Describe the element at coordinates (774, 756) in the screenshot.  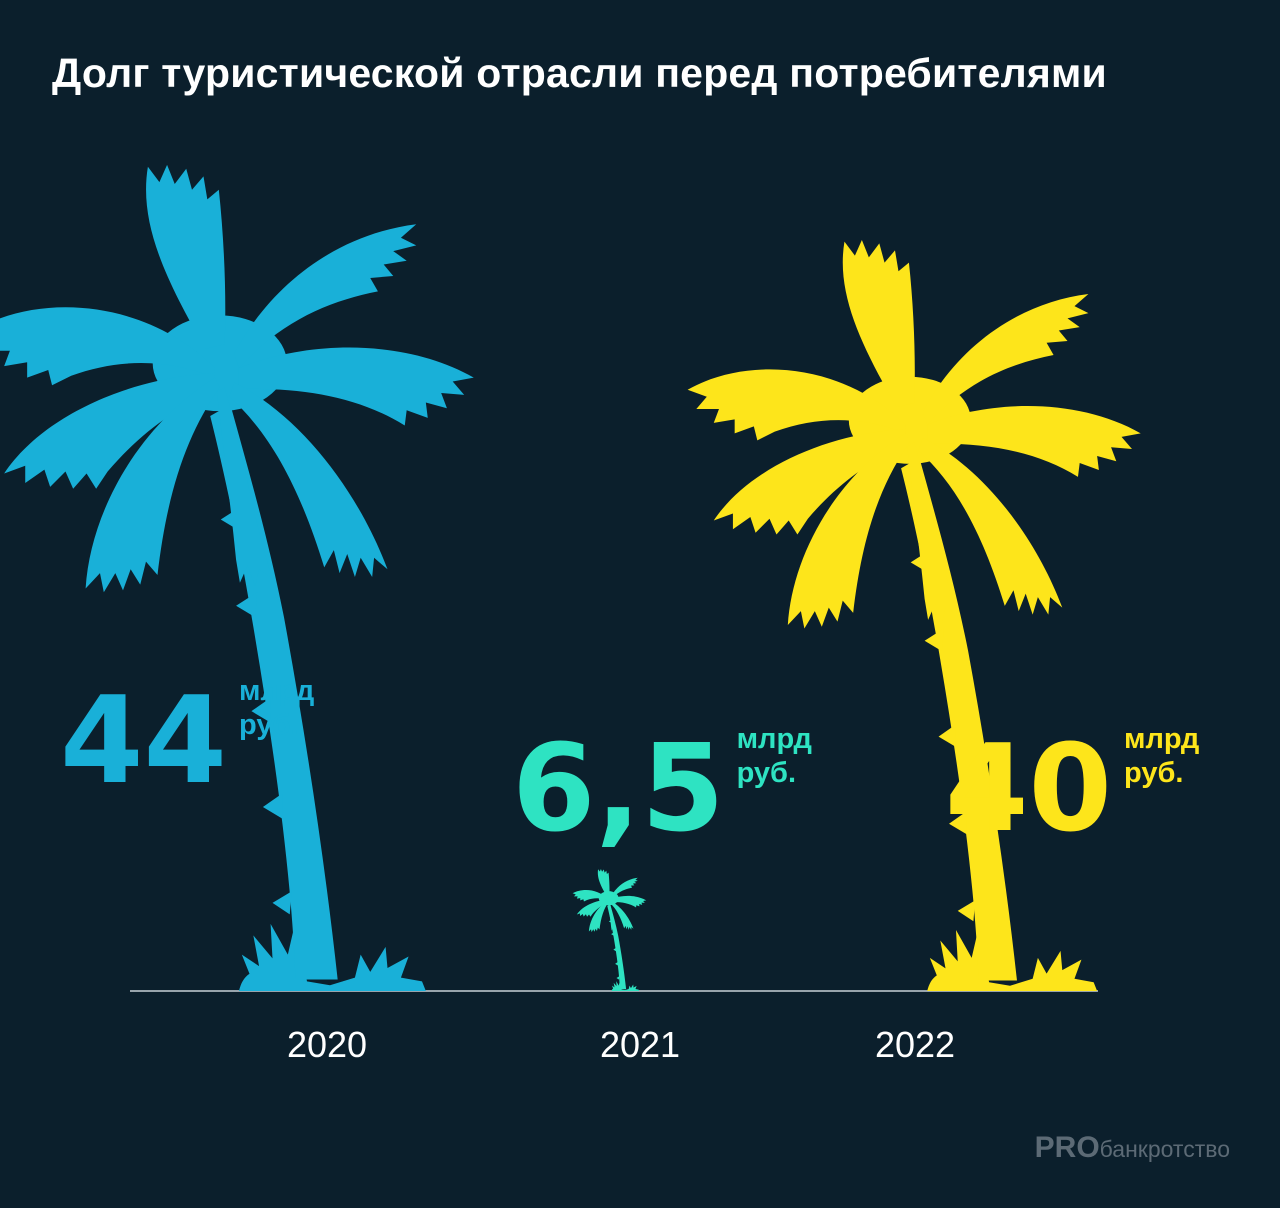
I see `unit-label-2021: млрд руб.` at that location.